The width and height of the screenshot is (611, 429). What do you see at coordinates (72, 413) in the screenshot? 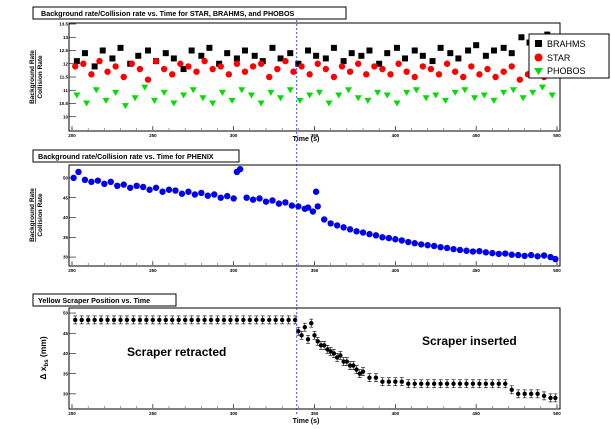
I see `x-tick-label: 200` at bounding box center [72, 413].